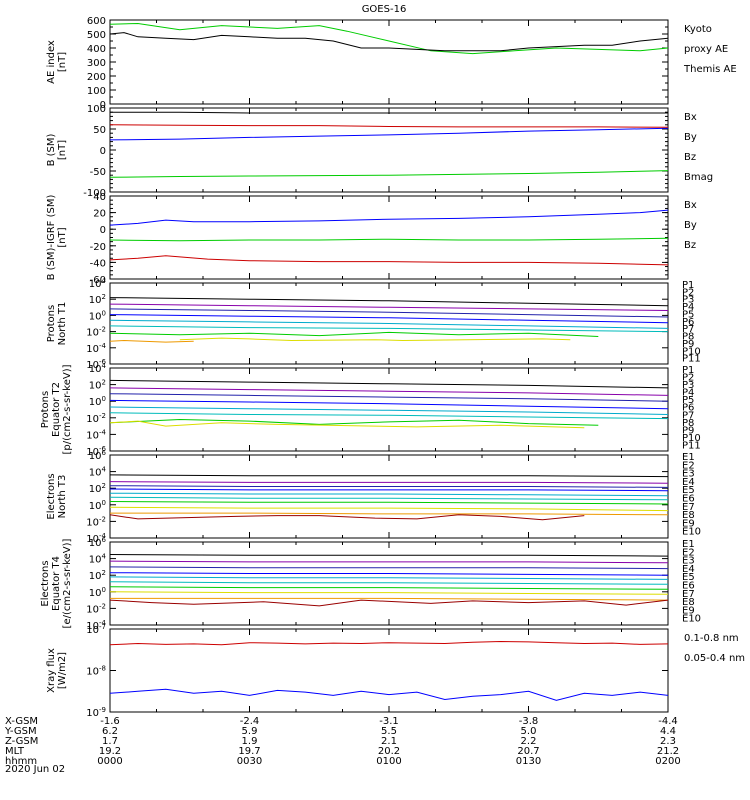 This screenshot has height=800, width=750. What do you see at coordinates (688, 370) in the screenshot?
I see `legend-entry: P1` at bounding box center [688, 370].